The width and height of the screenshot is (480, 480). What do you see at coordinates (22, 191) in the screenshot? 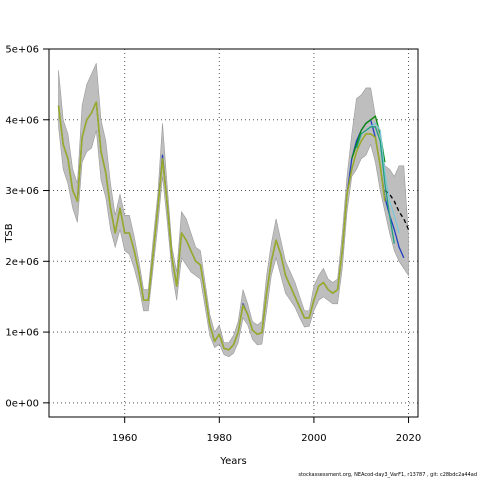
I see `y-tick-label: 3e+06` at bounding box center [22, 191].